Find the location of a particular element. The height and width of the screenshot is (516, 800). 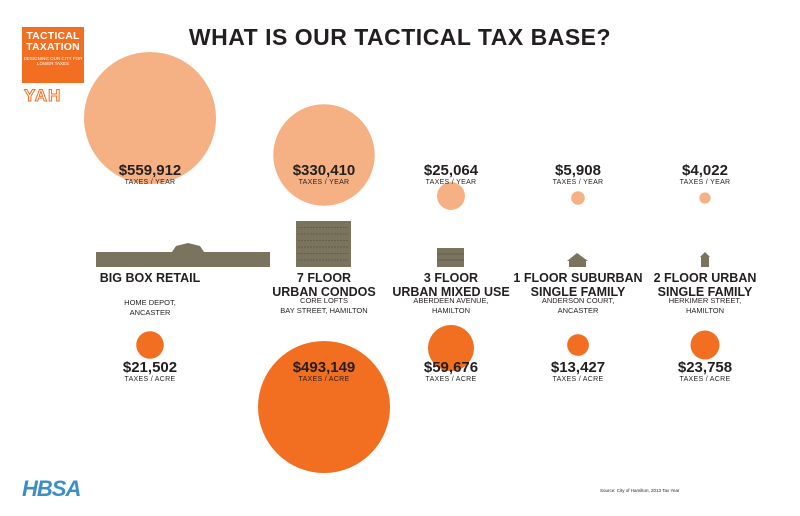

acre-value-label: $21,502 is located at coordinates (150, 367).